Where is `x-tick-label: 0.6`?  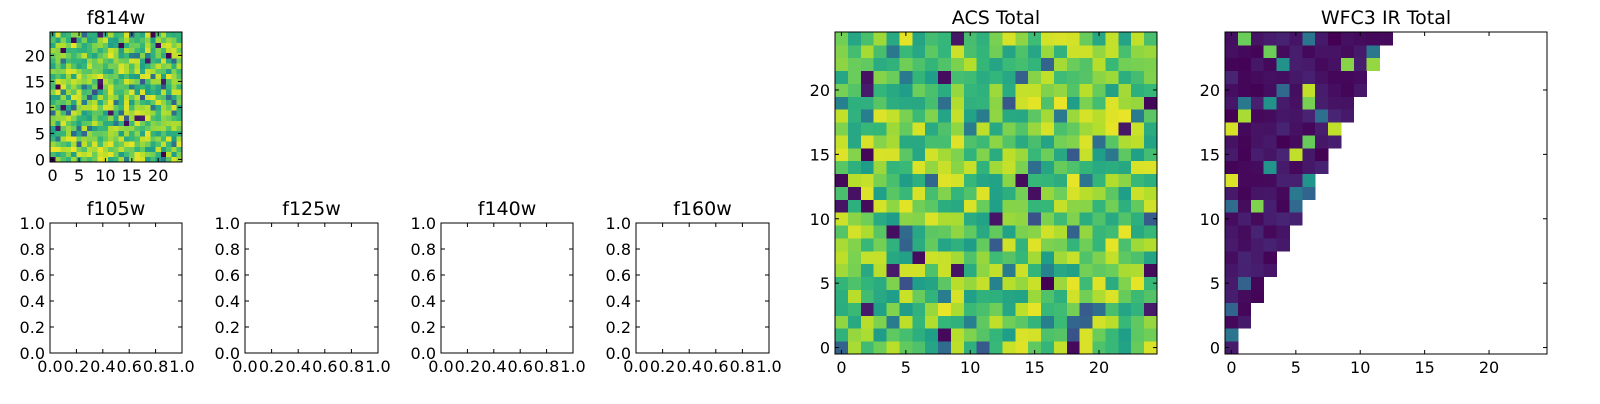 x-tick-label: 0.6 is located at coordinates (519, 366).